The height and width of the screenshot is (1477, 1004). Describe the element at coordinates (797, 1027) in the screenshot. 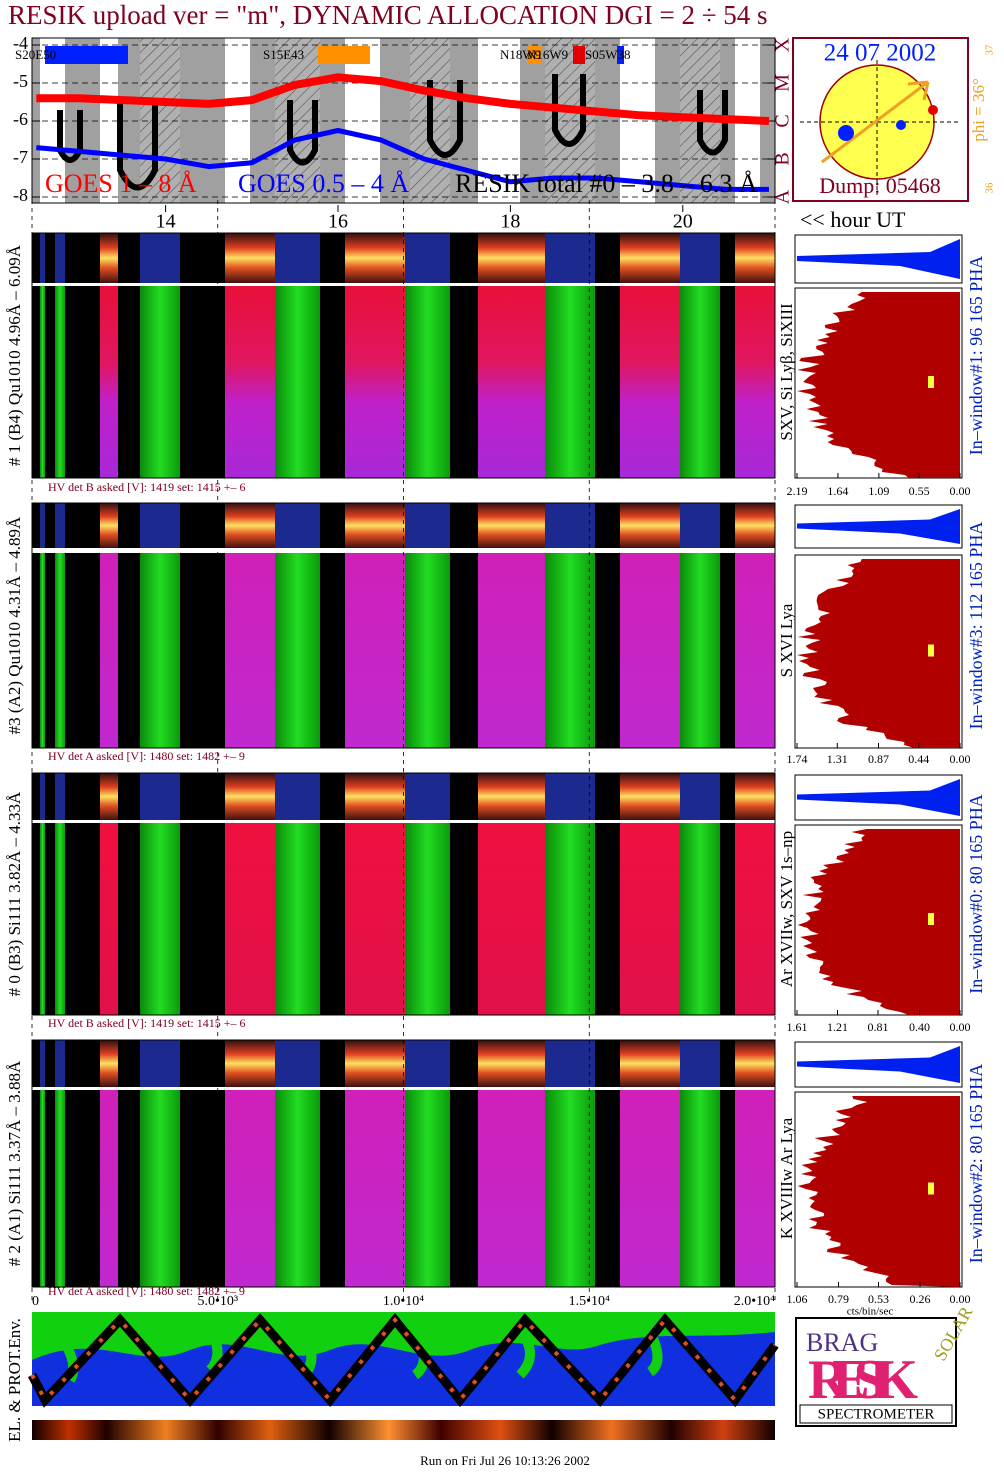

I see `pha-tick-label: 1.61` at that location.